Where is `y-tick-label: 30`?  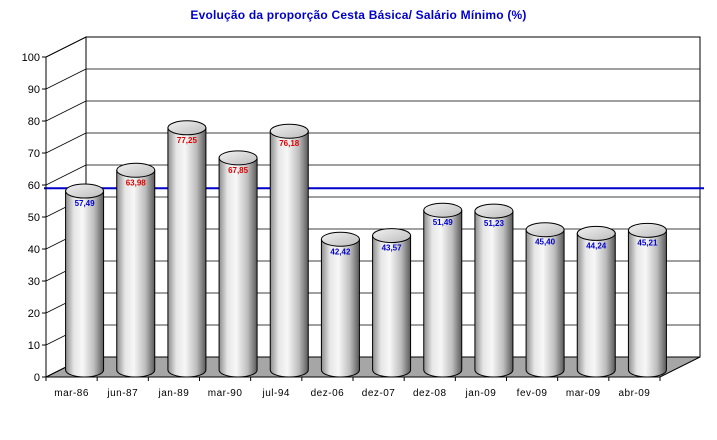 y-tick-label: 30 is located at coordinates (34, 282).